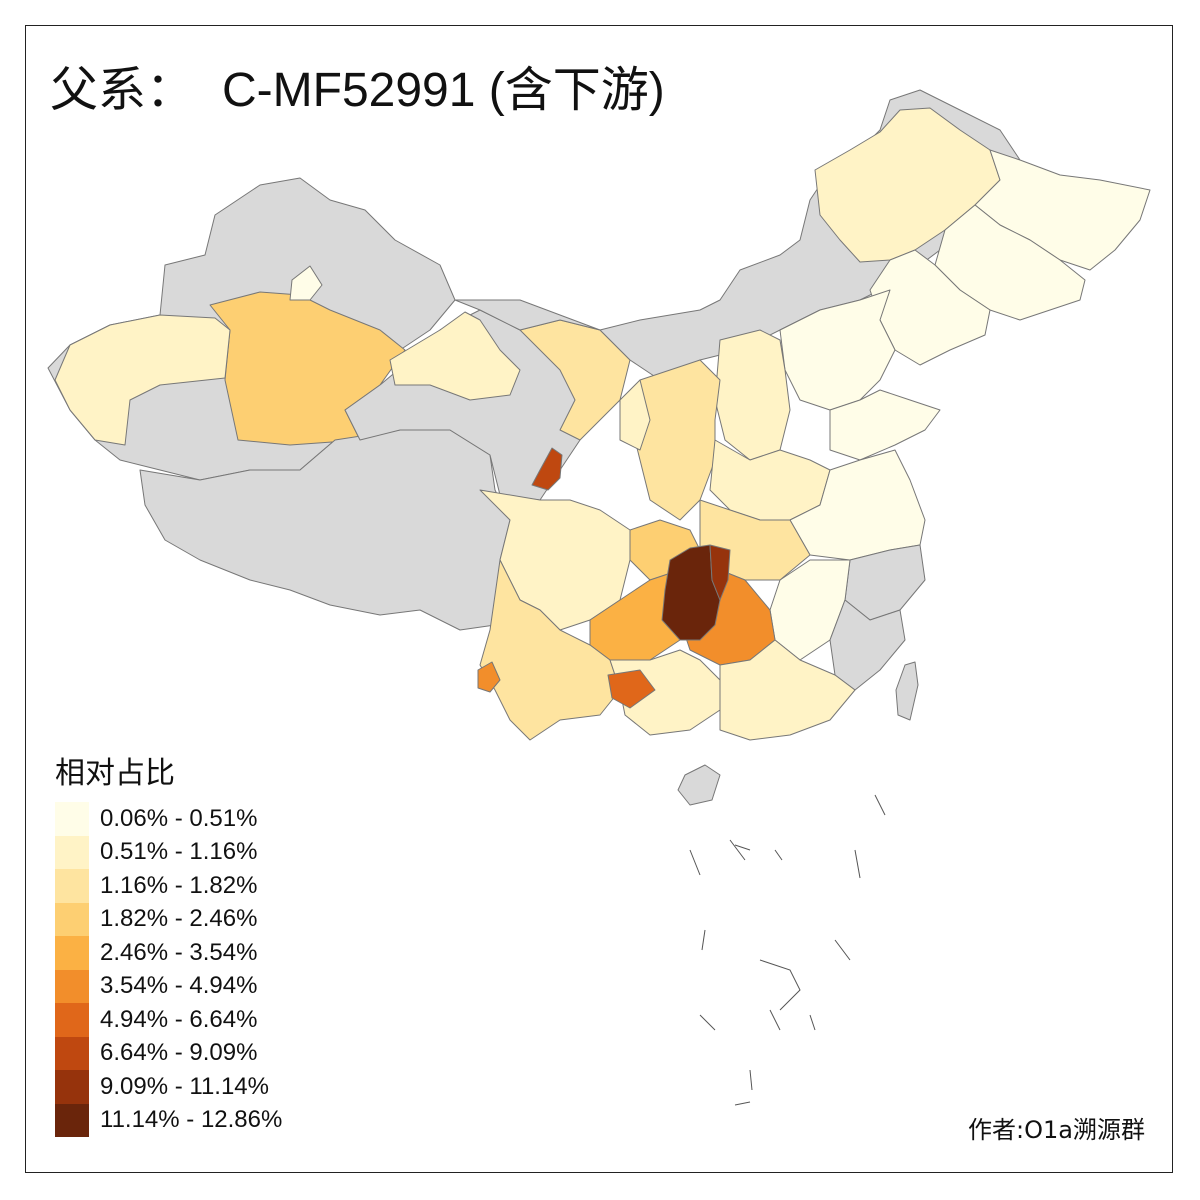 This screenshot has width=1200, height=1200. Describe the element at coordinates (179, 986) in the screenshot. I see `legend-label: 3.54% - 4.94%` at that location.